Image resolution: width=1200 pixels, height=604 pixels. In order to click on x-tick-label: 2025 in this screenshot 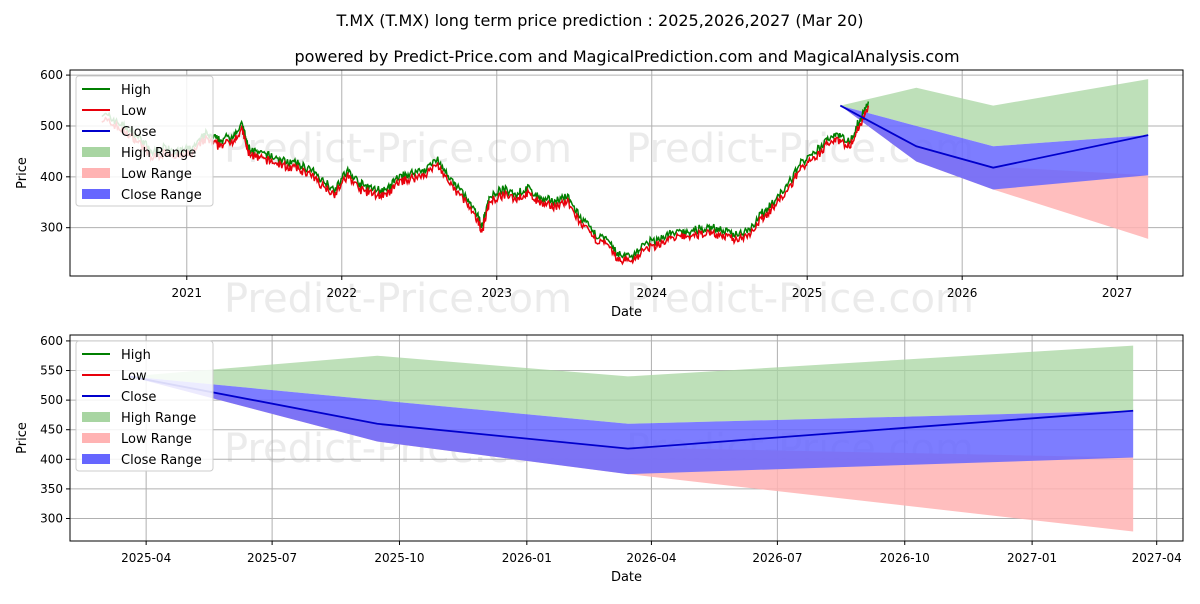, I will do `click(807, 293)`.